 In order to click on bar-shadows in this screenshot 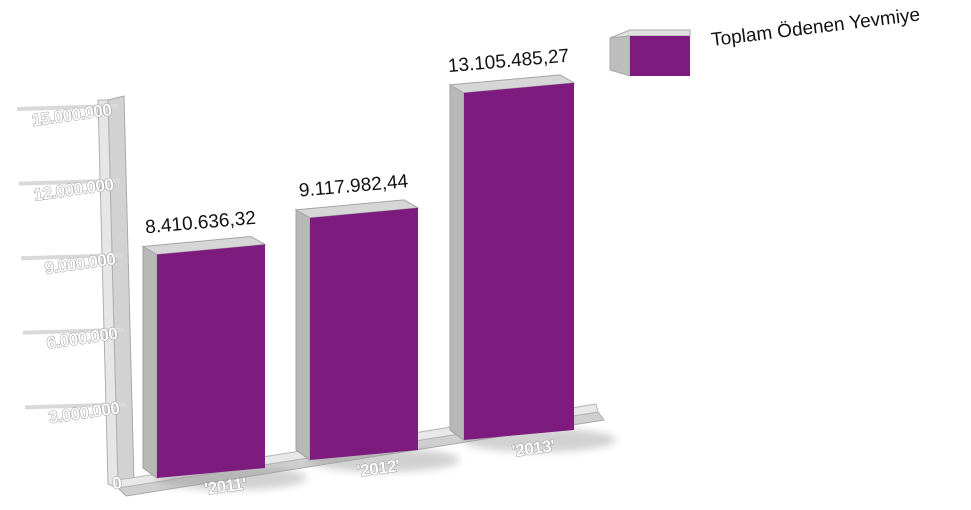, I will do `click(385, 459)`.